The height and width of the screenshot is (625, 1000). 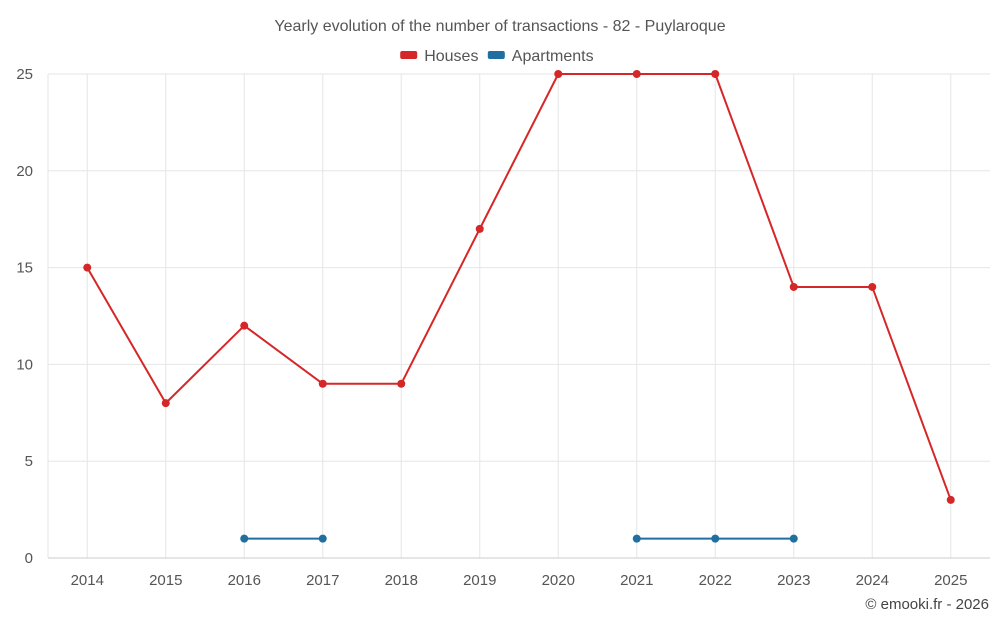 I want to click on x-tick-label-2024: 2024, so click(x=872, y=580).